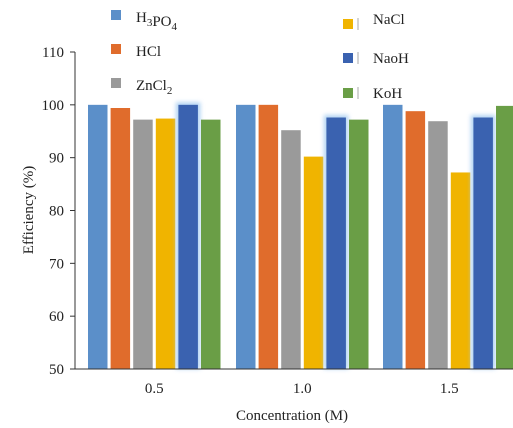 This screenshot has width=513, height=428. I want to click on bar-hcl-1.5, so click(415, 240).